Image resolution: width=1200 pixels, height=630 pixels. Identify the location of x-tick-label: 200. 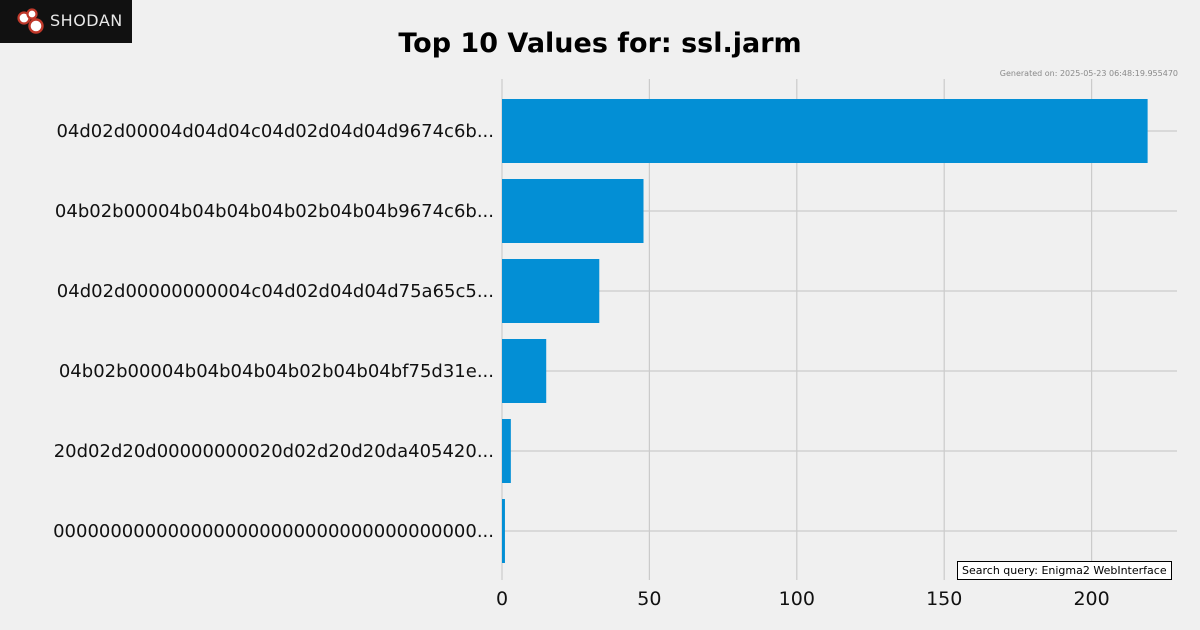
(1091, 599).